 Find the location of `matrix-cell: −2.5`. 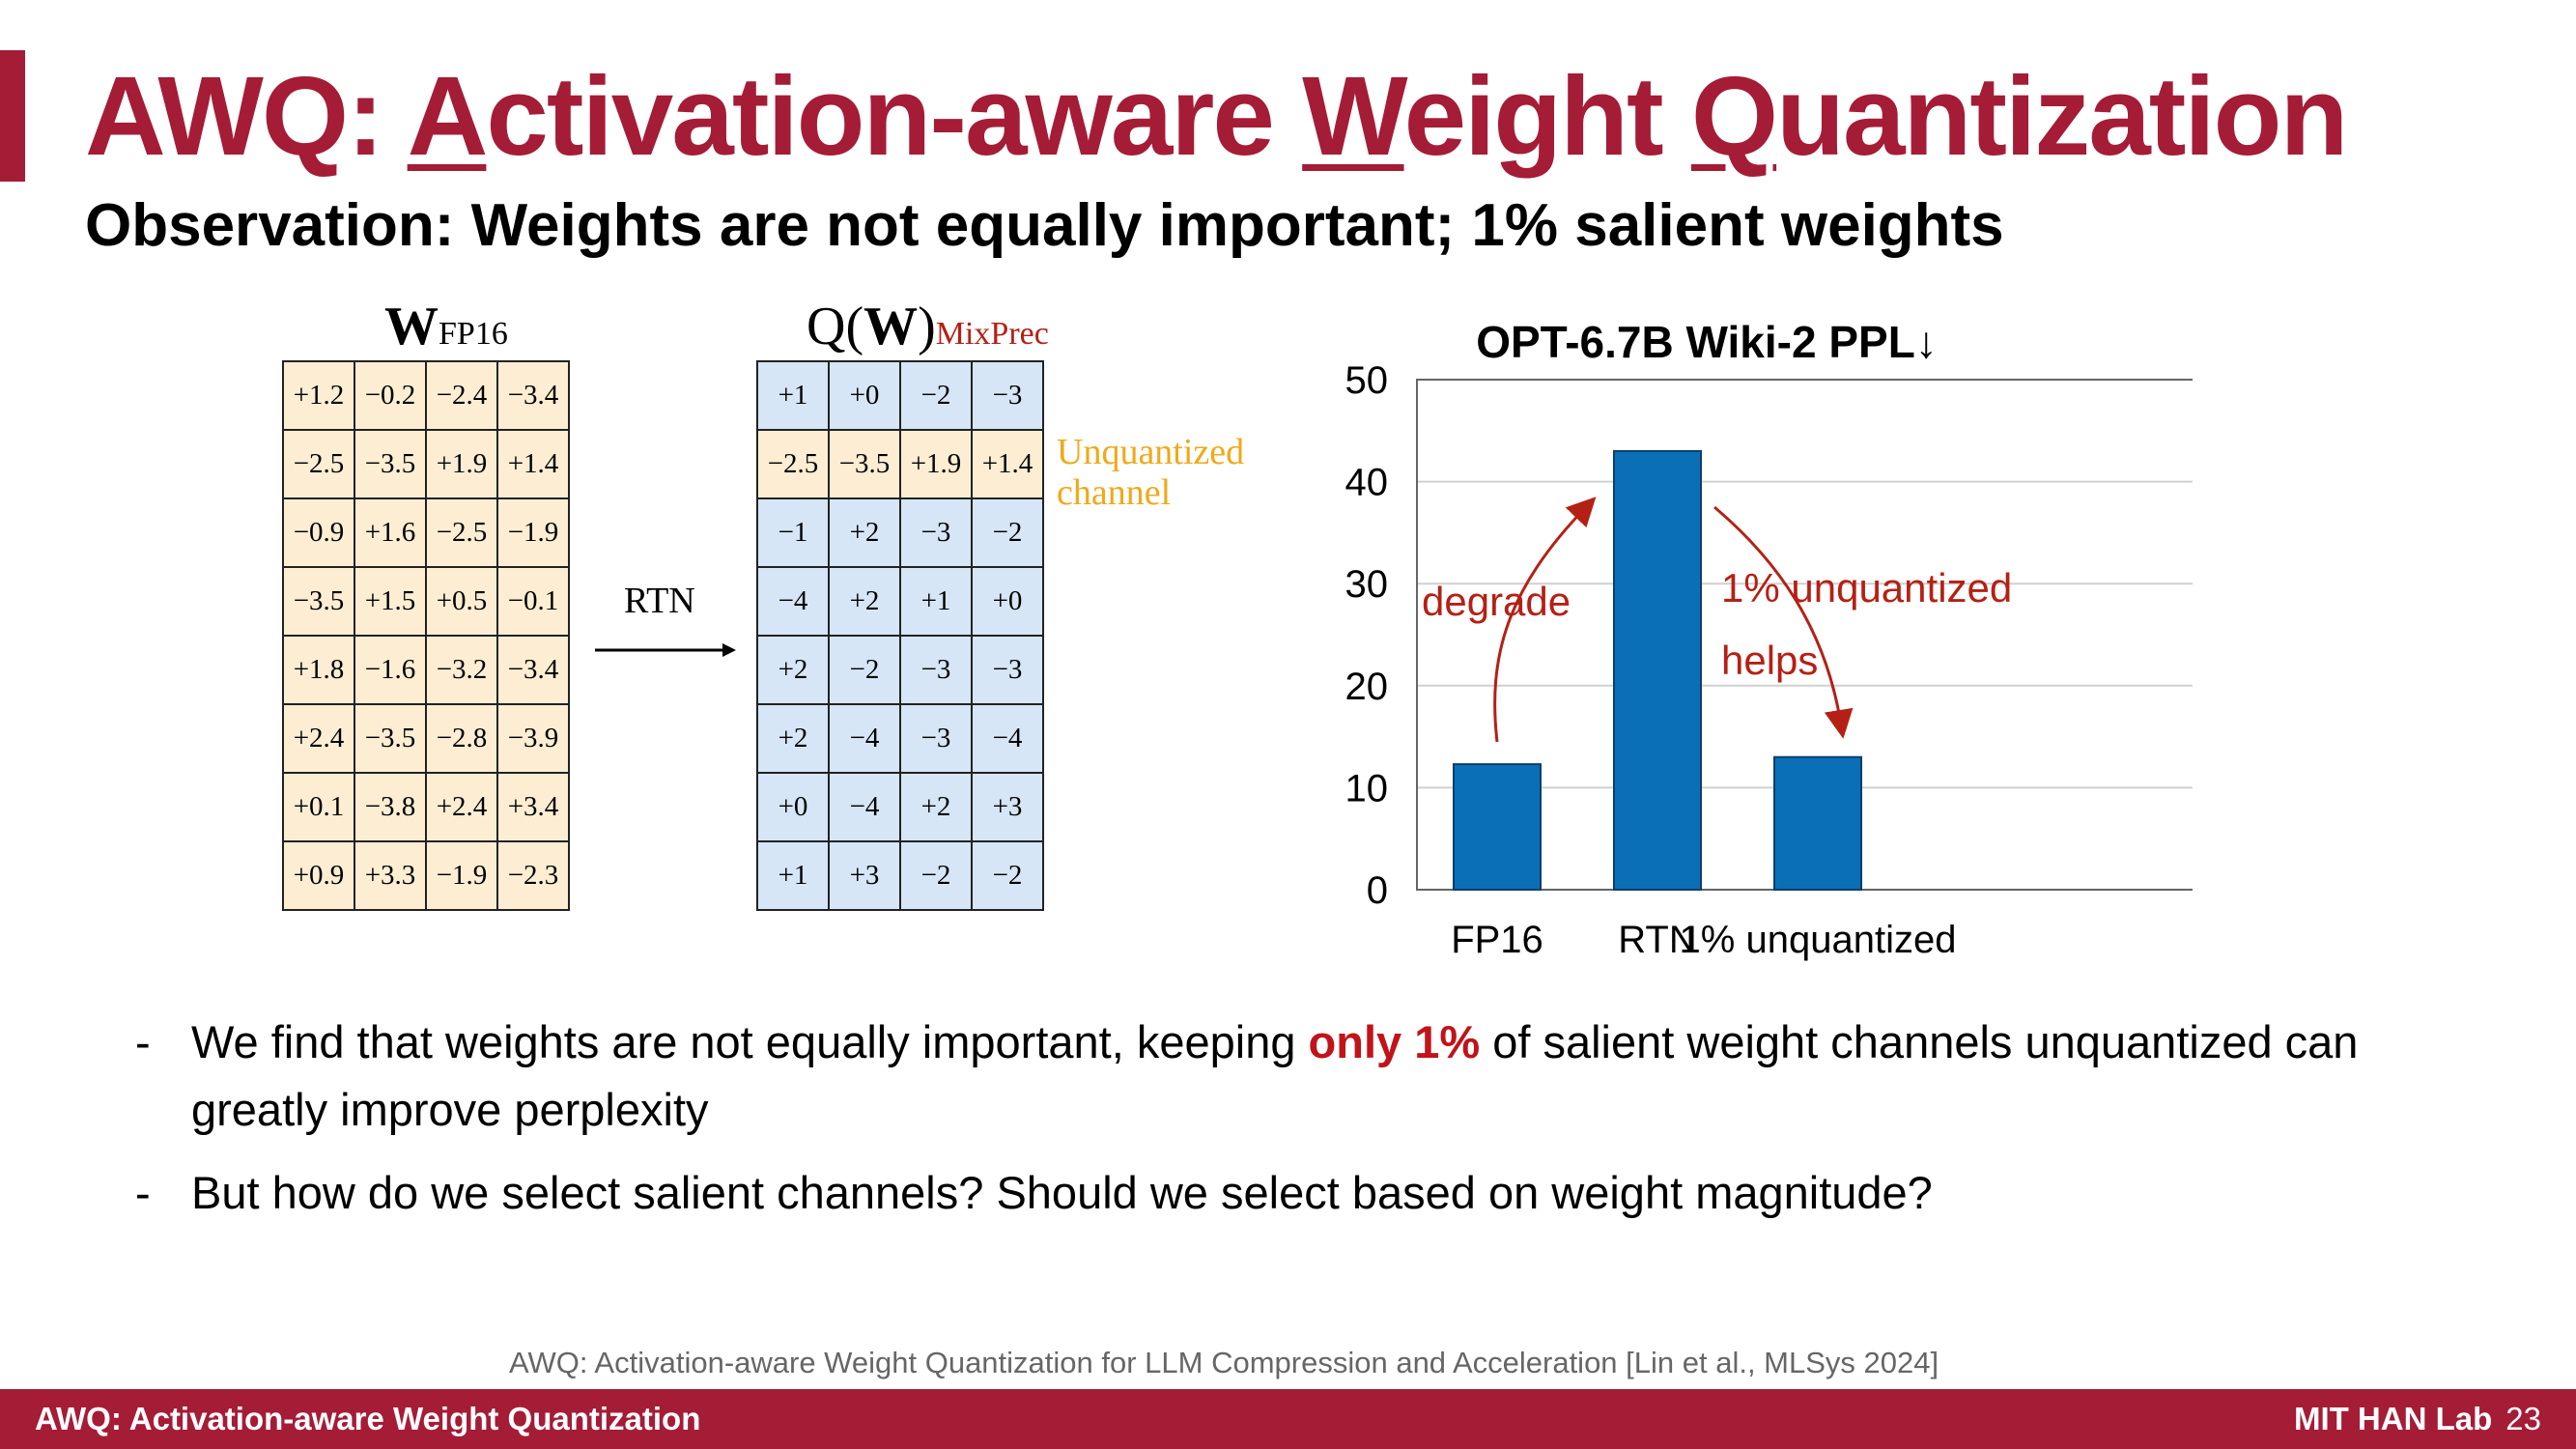

matrix-cell: −2.5 is located at coordinates (318, 464).